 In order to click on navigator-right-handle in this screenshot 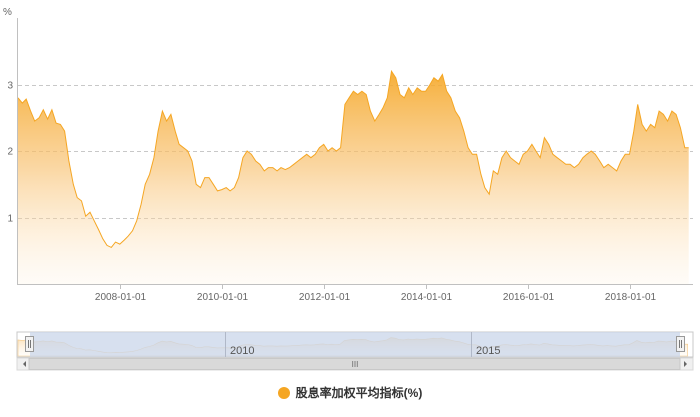, I will do `click(680, 344)`.